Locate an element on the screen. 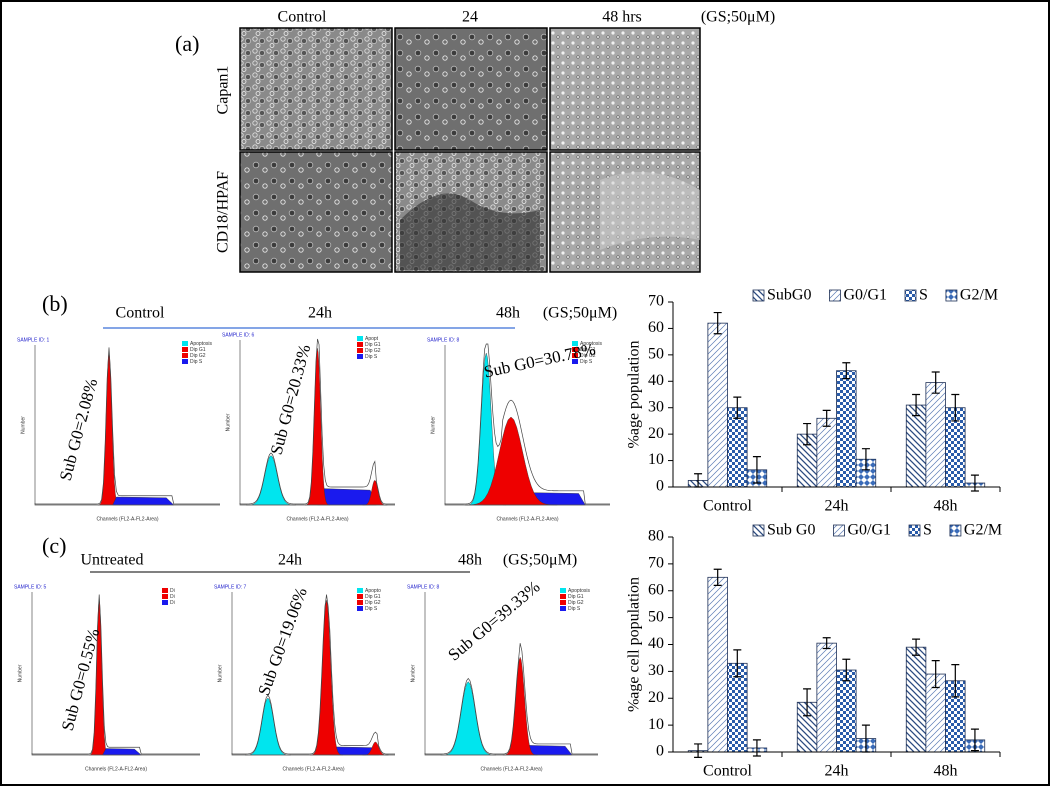 The width and height of the screenshot is (1050, 786). legend-label: SubG0 is located at coordinates (789, 295).